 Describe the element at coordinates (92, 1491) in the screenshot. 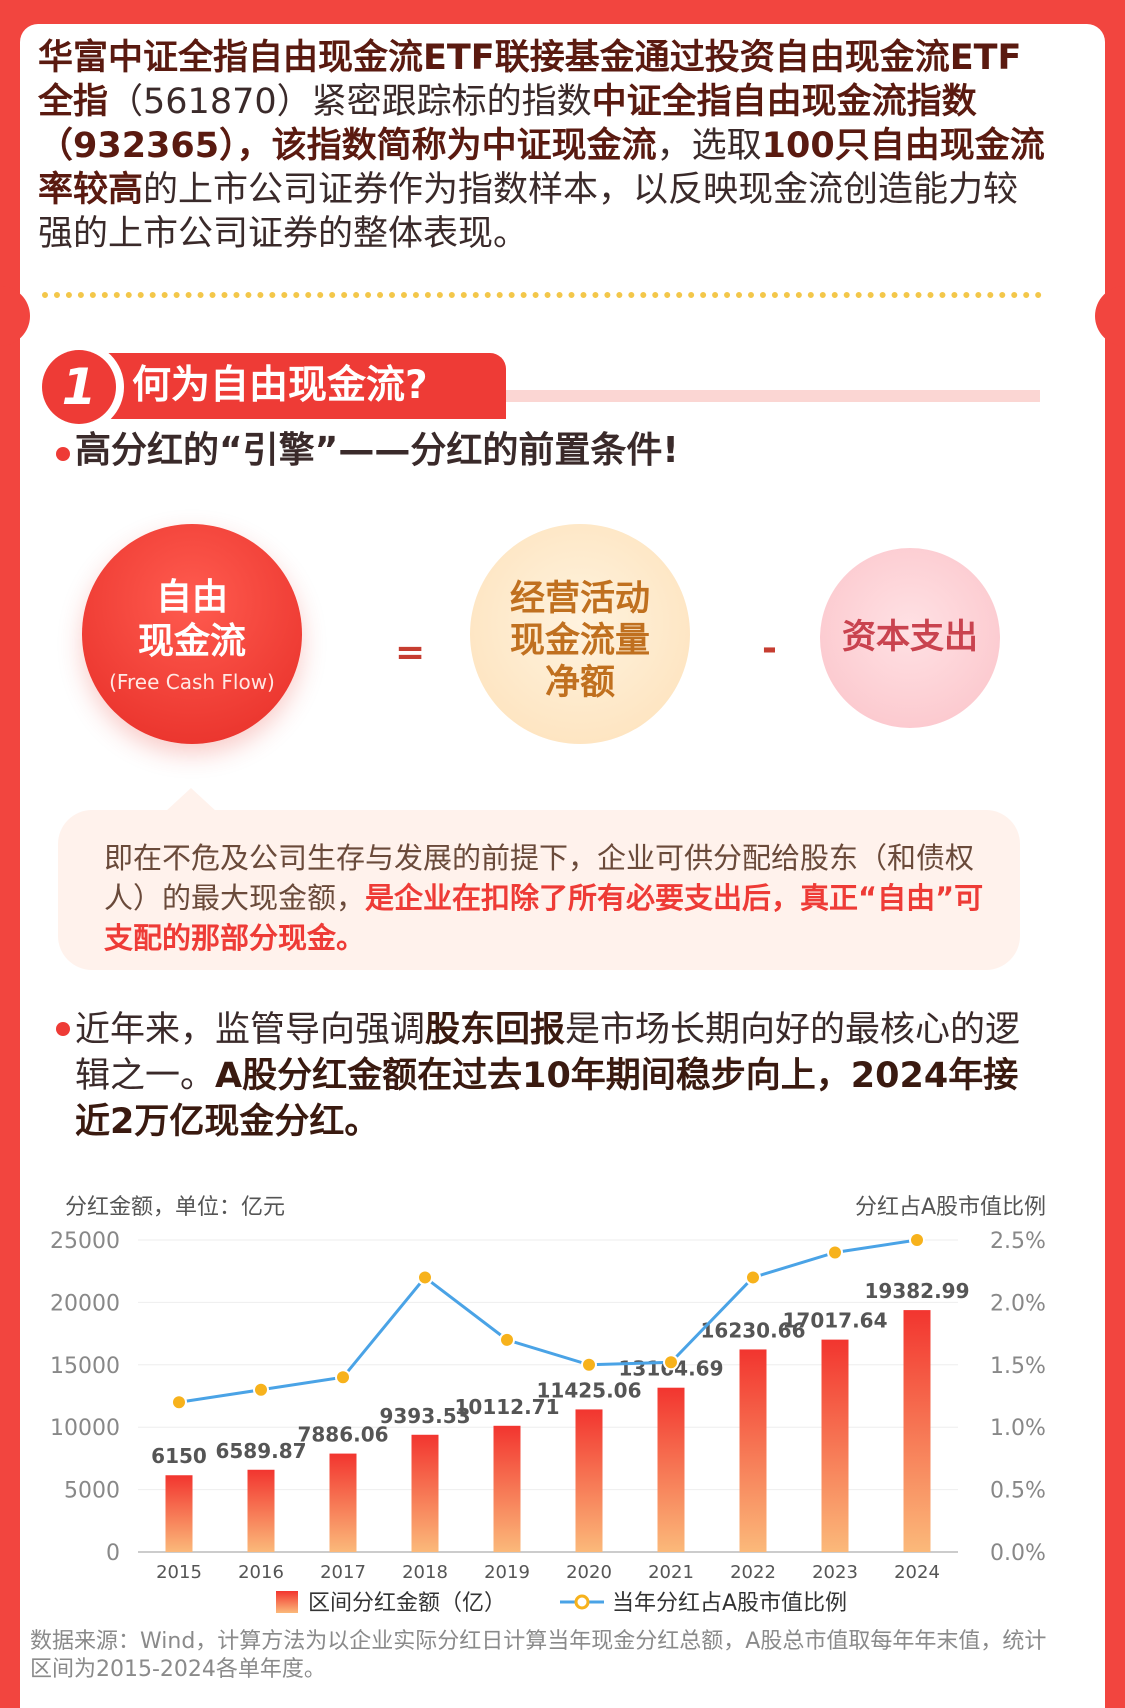

I see `y-tick-label-left: 5000` at that location.